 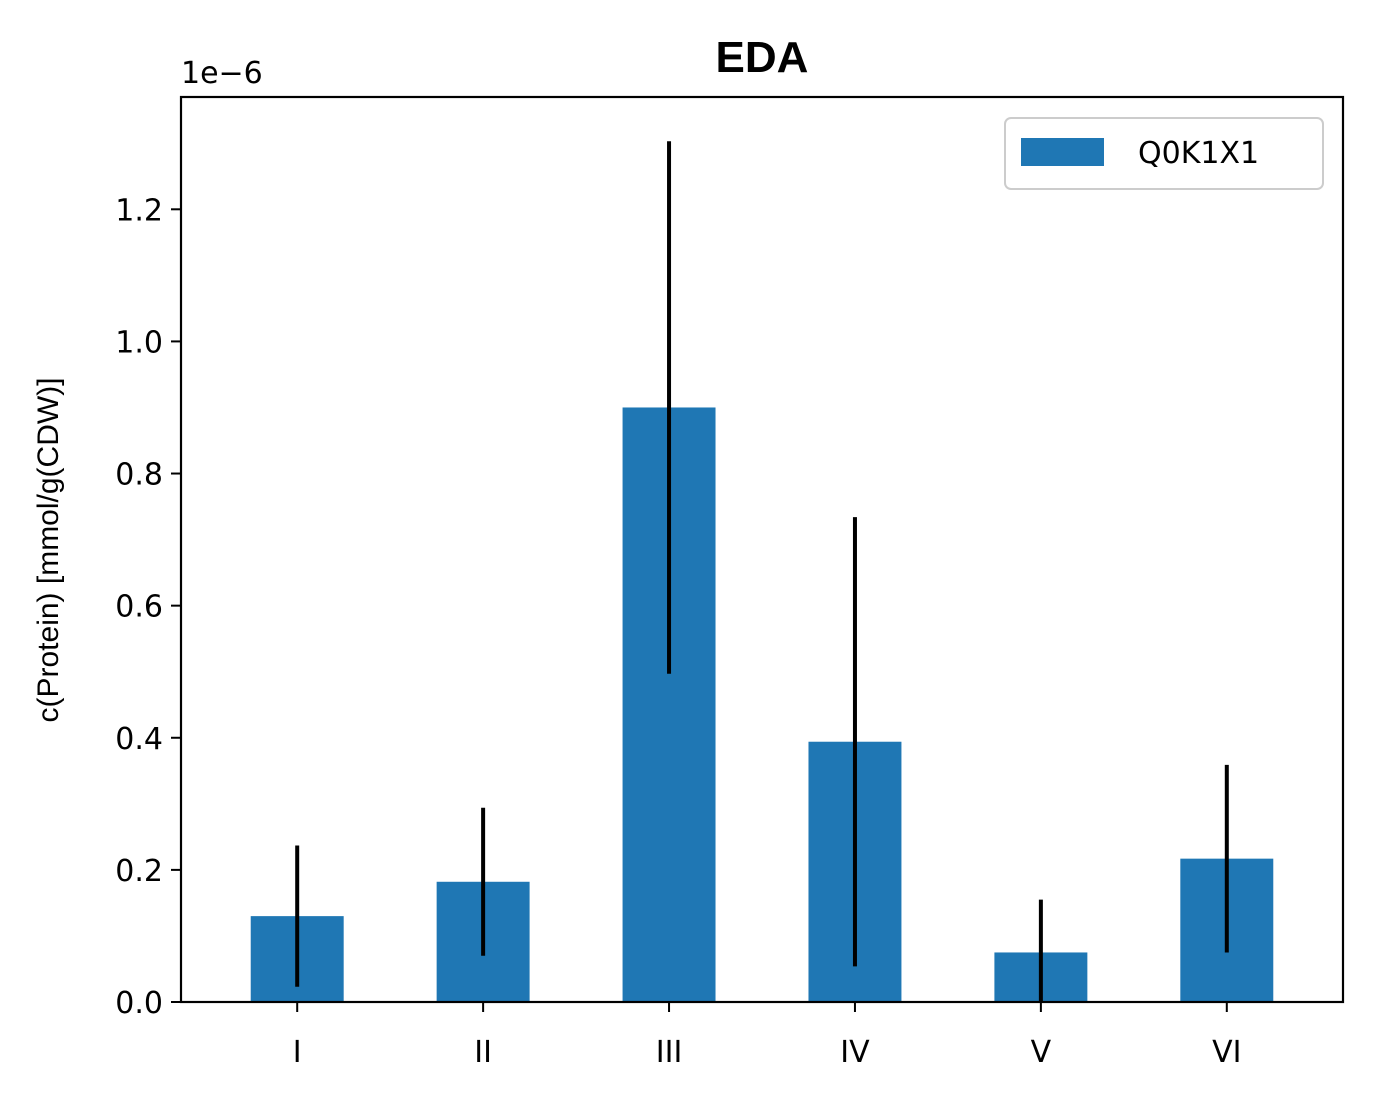 I want to click on y-tick-label: 1.0, so click(x=139, y=342).